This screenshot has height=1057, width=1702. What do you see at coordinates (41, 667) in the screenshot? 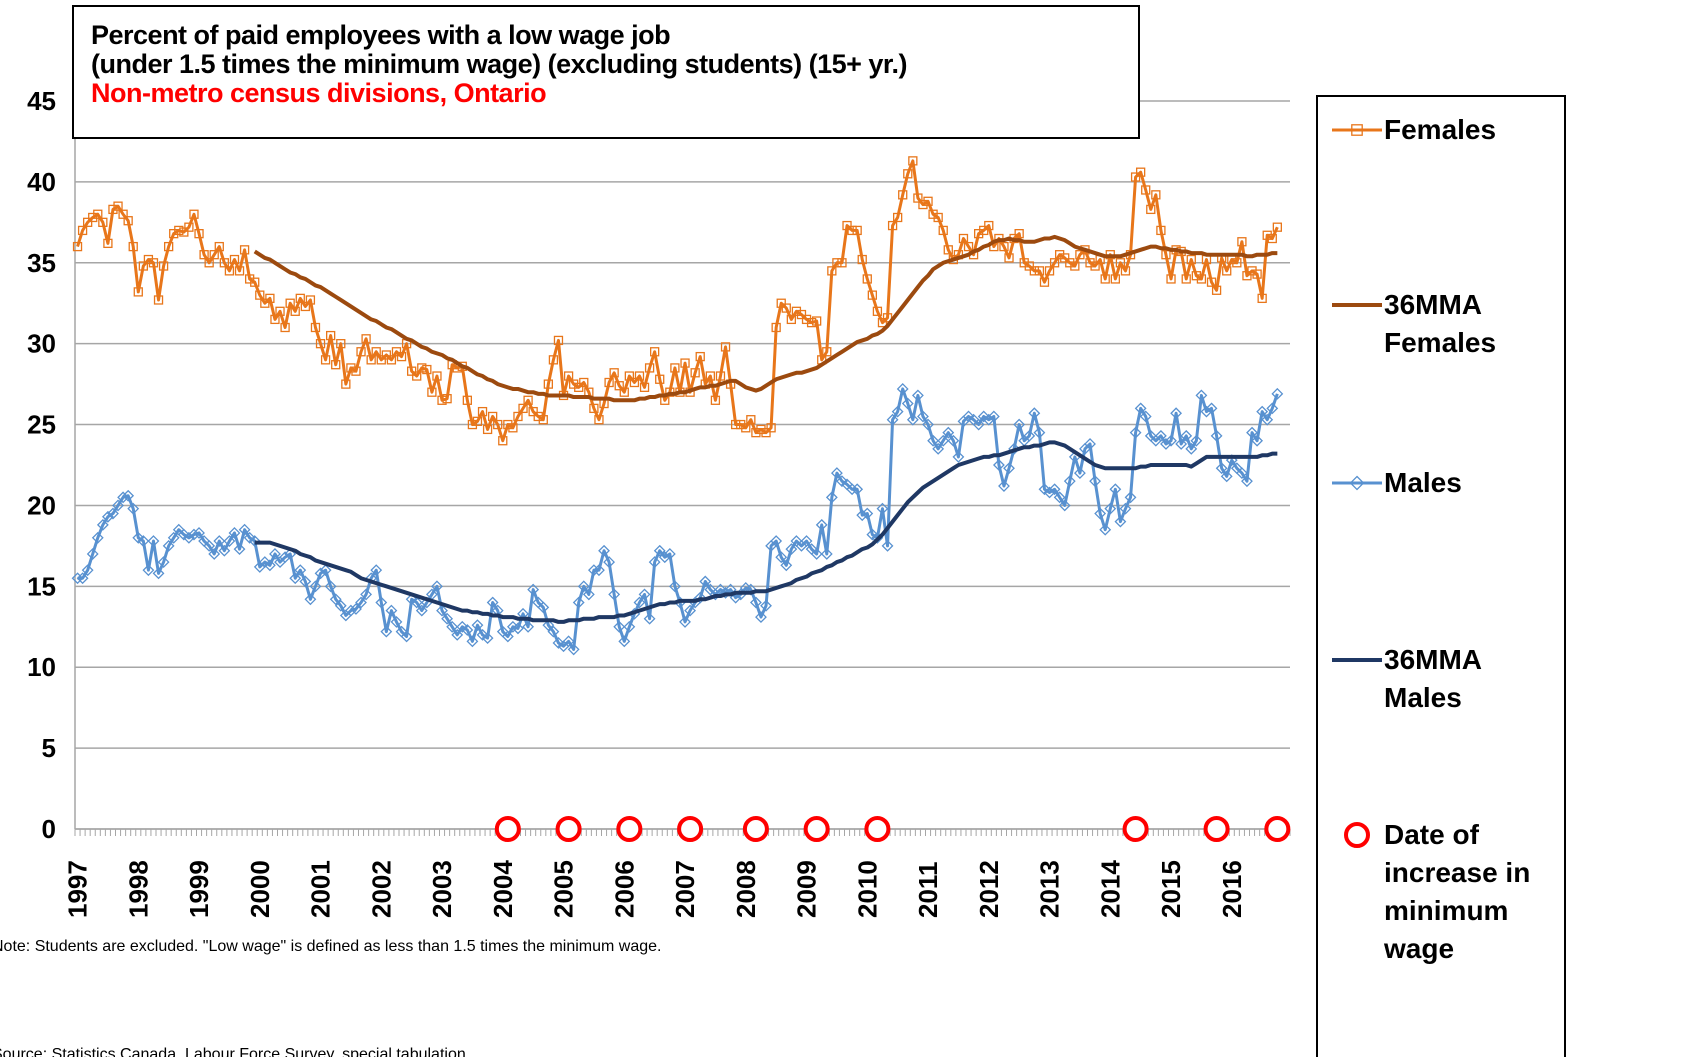
I see `y-tick-label: 10` at bounding box center [41, 667].